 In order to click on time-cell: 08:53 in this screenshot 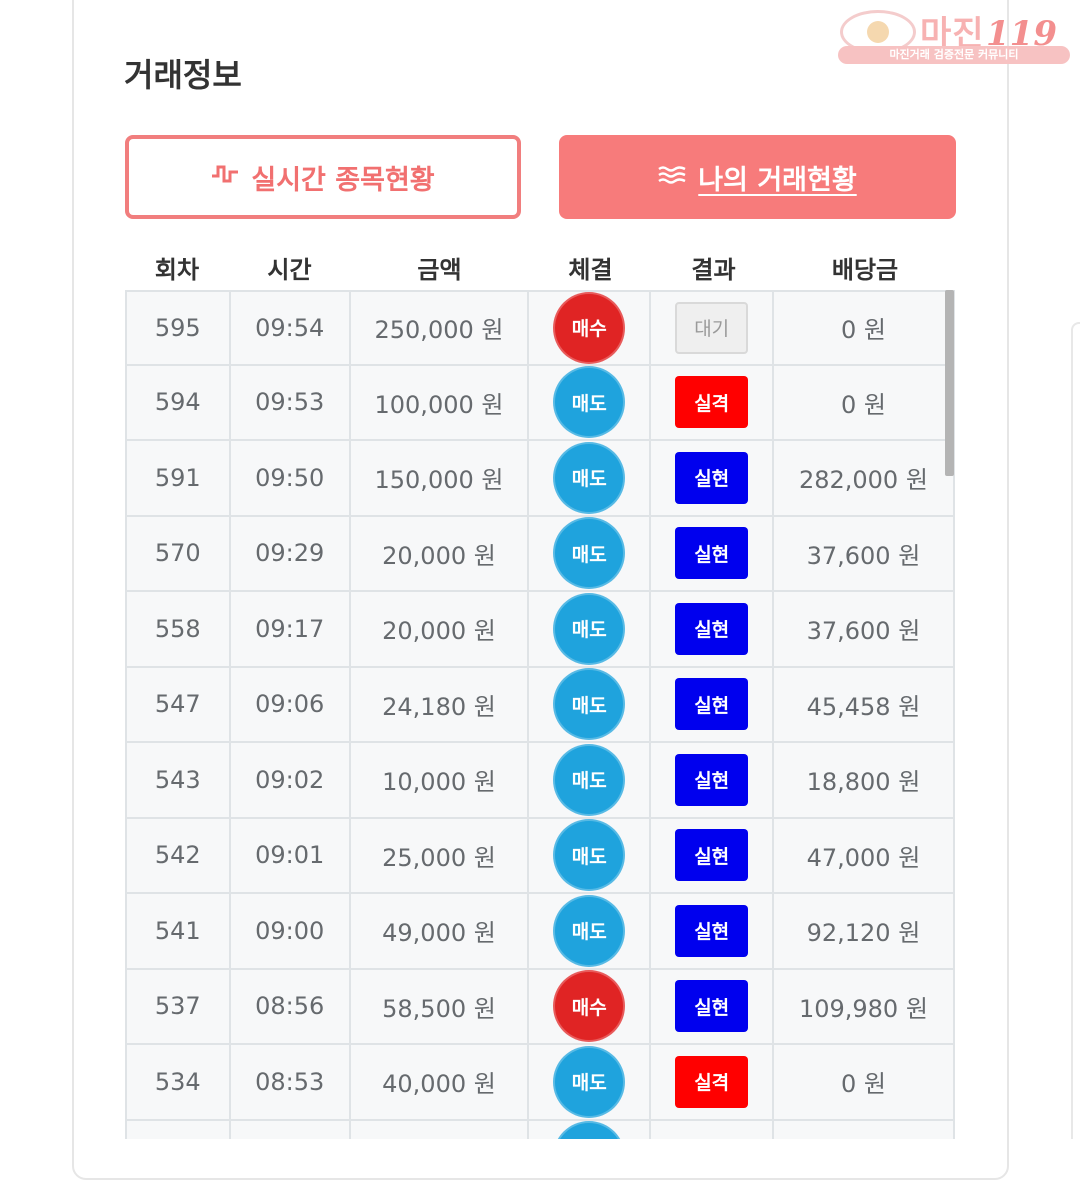, I will do `click(291, 1082)`.